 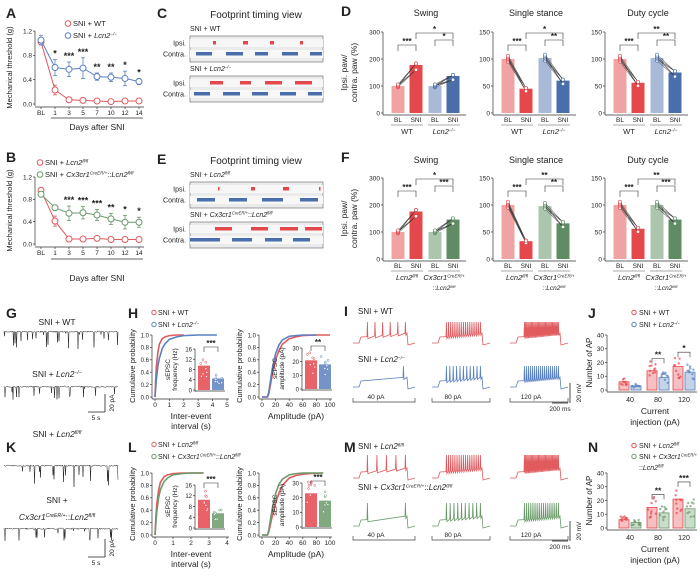 What do you see at coordinates (198, 405) in the screenshot?
I see `x-tick-label: 3` at bounding box center [198, 405].